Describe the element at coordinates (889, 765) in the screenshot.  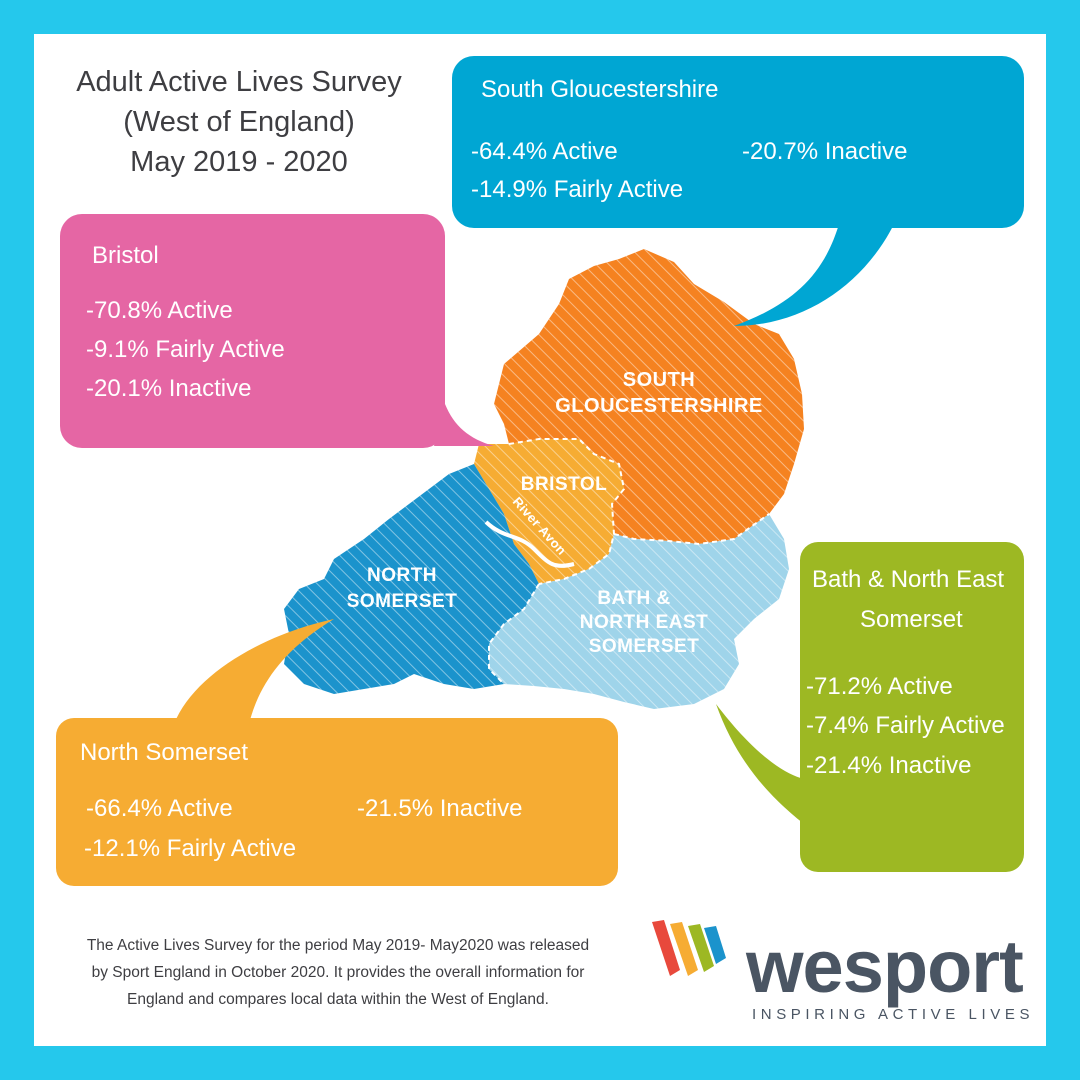
I see `bath-inactive: -21.4% Inactive` at that location.